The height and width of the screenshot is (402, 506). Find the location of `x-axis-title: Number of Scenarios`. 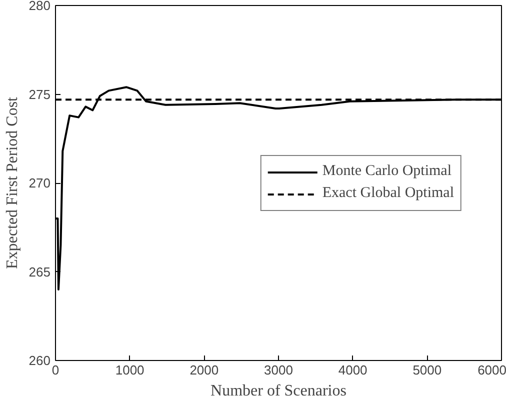

x-axis-title: Number of Scenarios is located at coordinates (278, 391).